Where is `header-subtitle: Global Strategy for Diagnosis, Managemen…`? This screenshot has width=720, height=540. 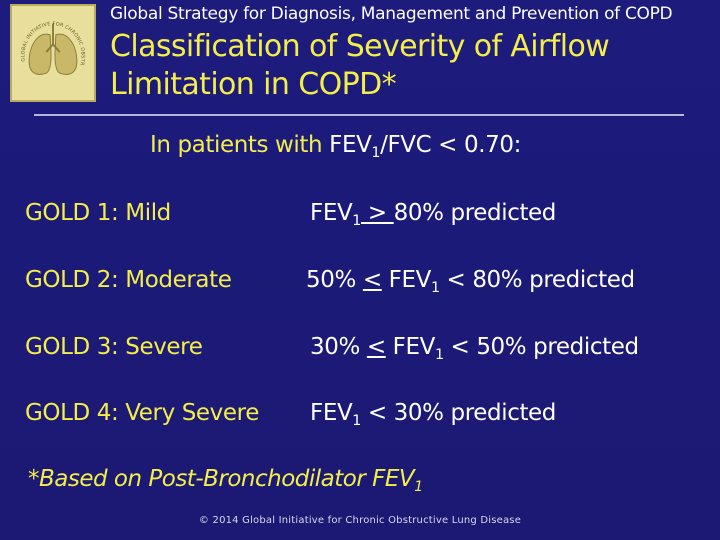
header-subtitle: Global Strategy for Diagnosis, Managemen… is located at coordinates (391, 14).